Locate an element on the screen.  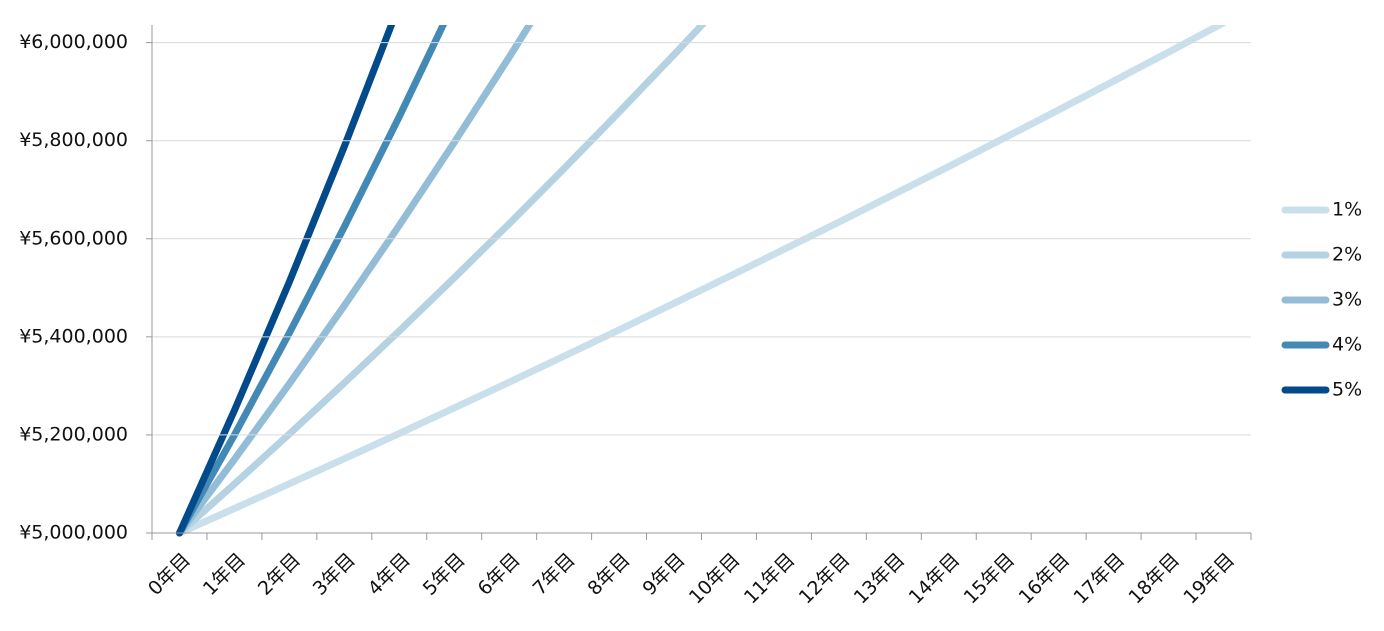
x-tick-label: 1年目 is located at coordinates (224, 574).